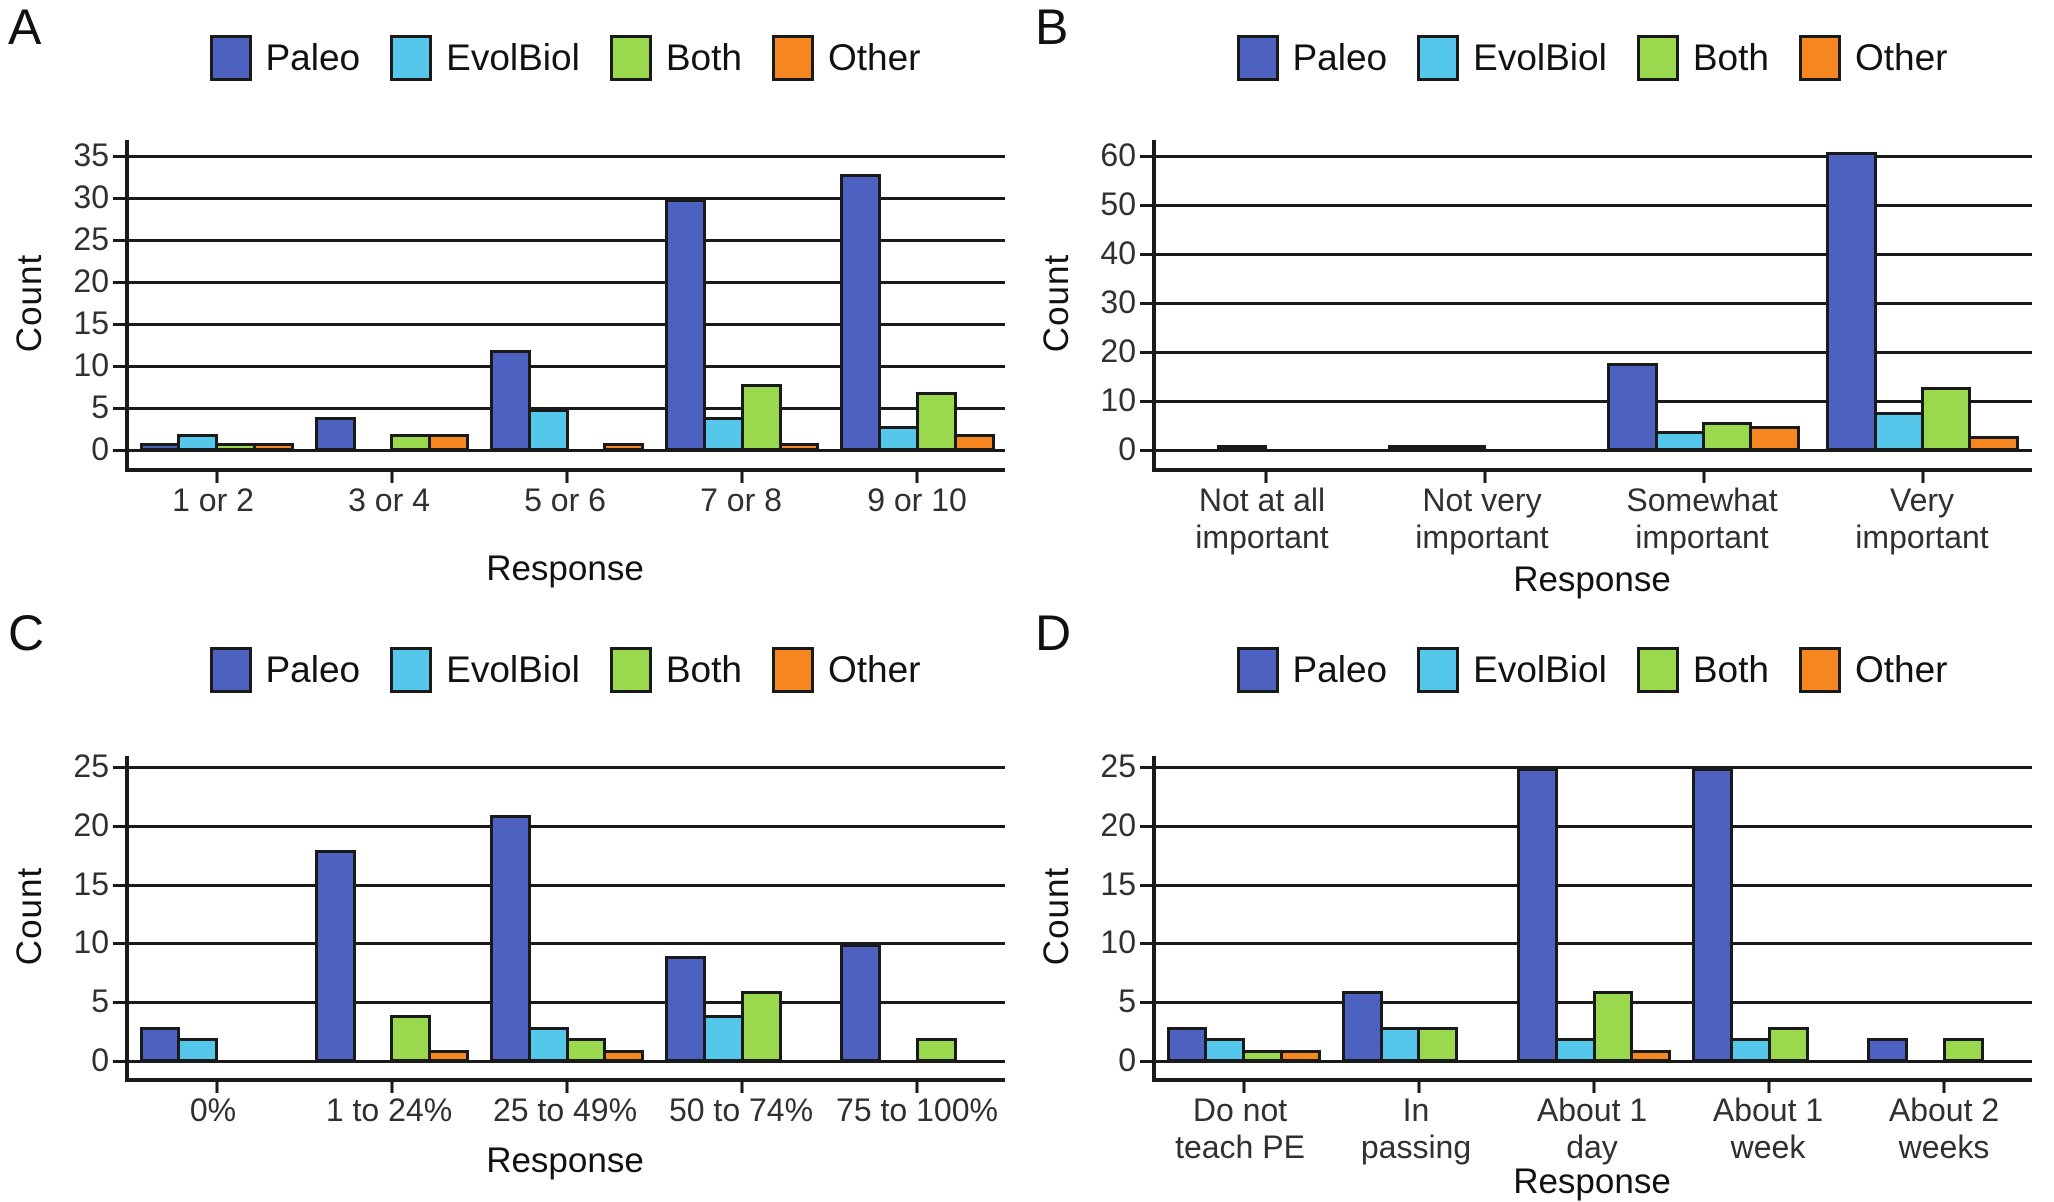 The width and height of the screenshot is (2054, 1202). I want to click on y-tick-label: 40, so click(1118, 253).